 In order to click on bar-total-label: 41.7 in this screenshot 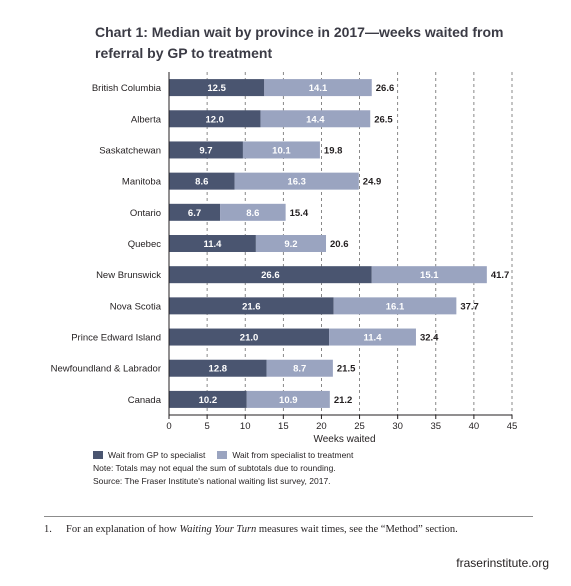, I will do `click(500, 275)`.